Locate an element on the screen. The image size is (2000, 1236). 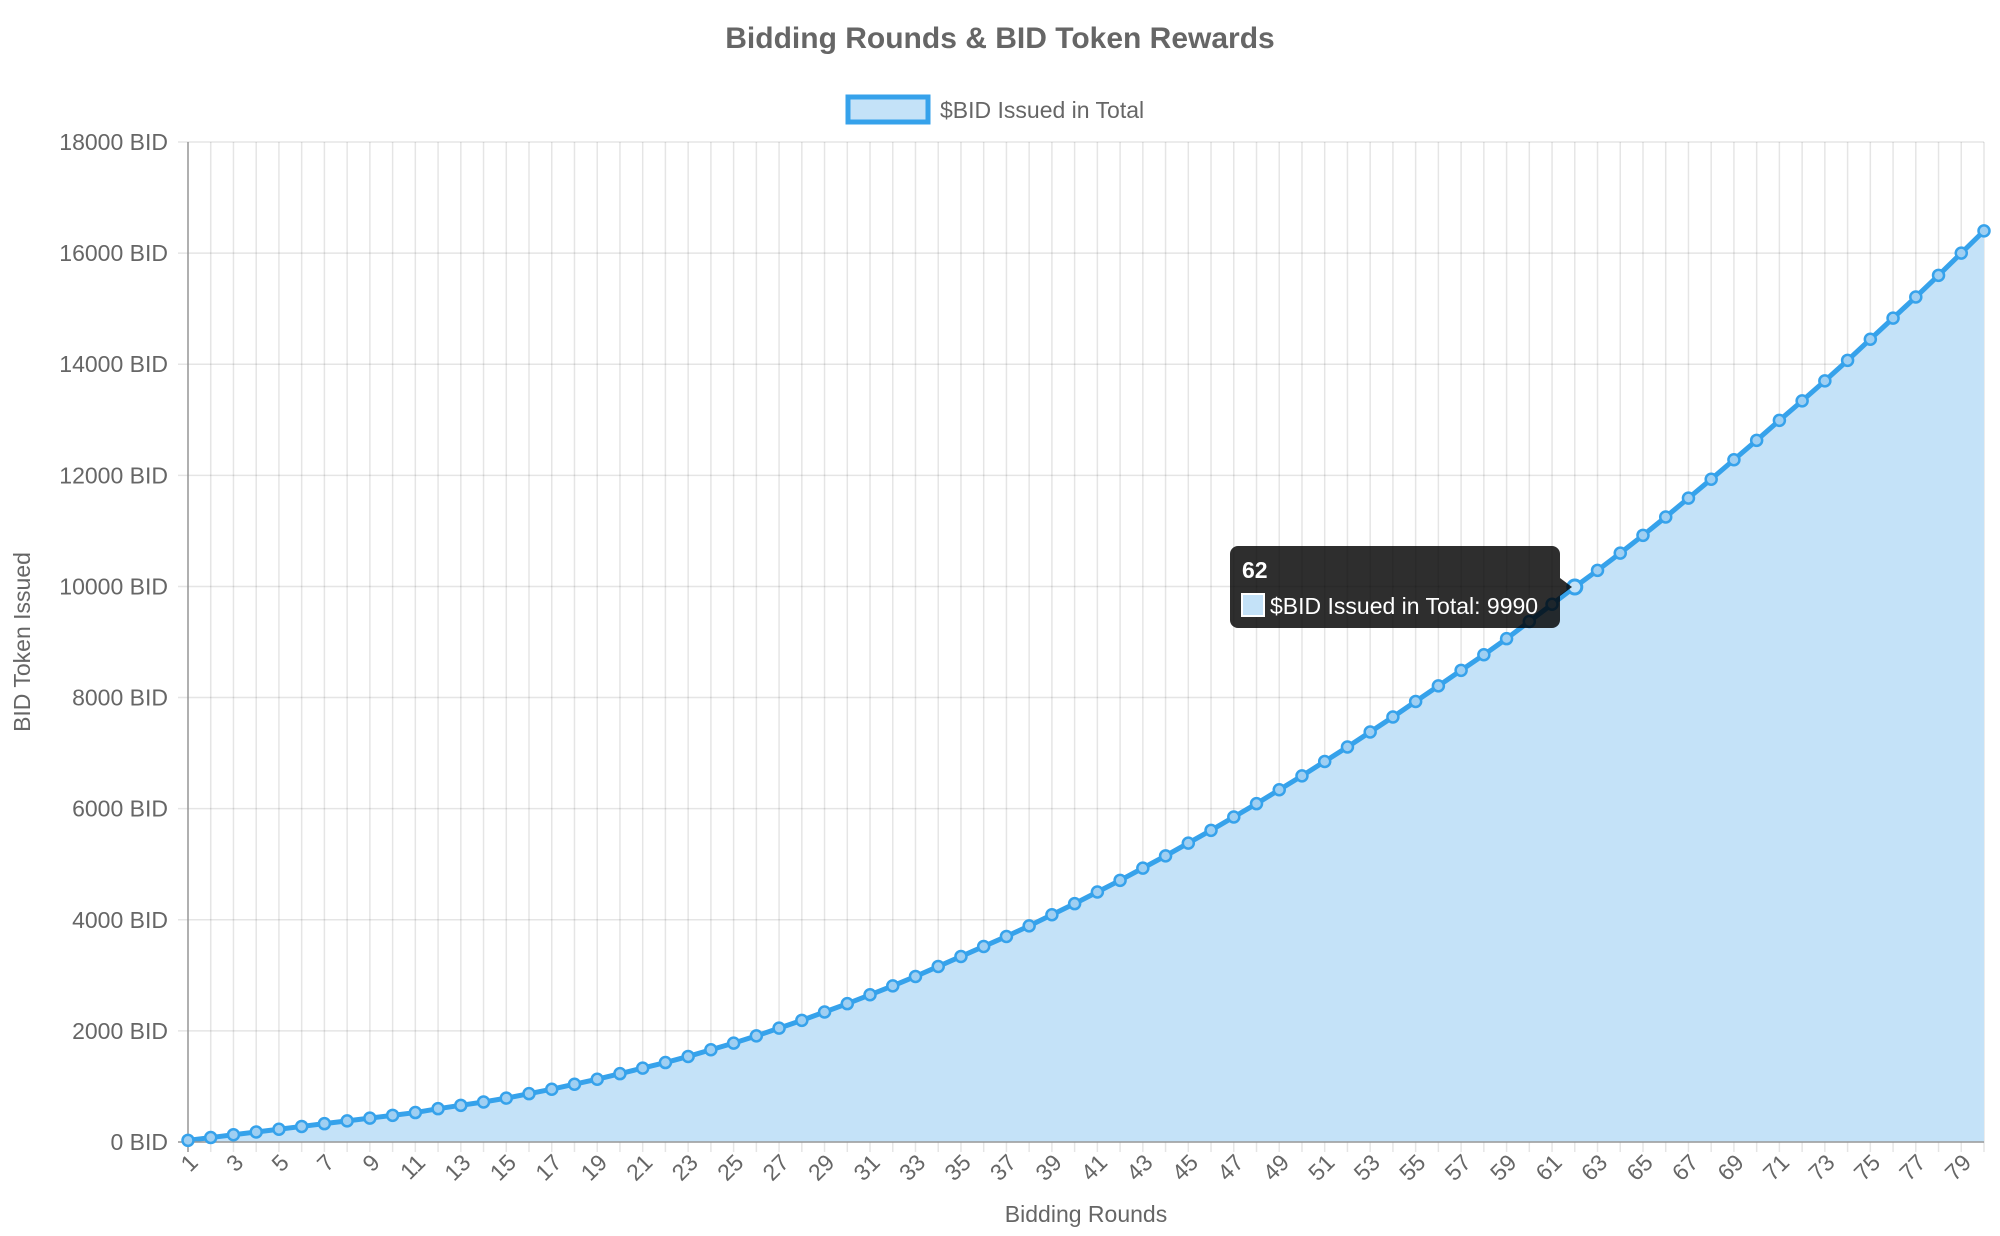
x-tick-label: 47 is located at coordinates (1230, 1167).